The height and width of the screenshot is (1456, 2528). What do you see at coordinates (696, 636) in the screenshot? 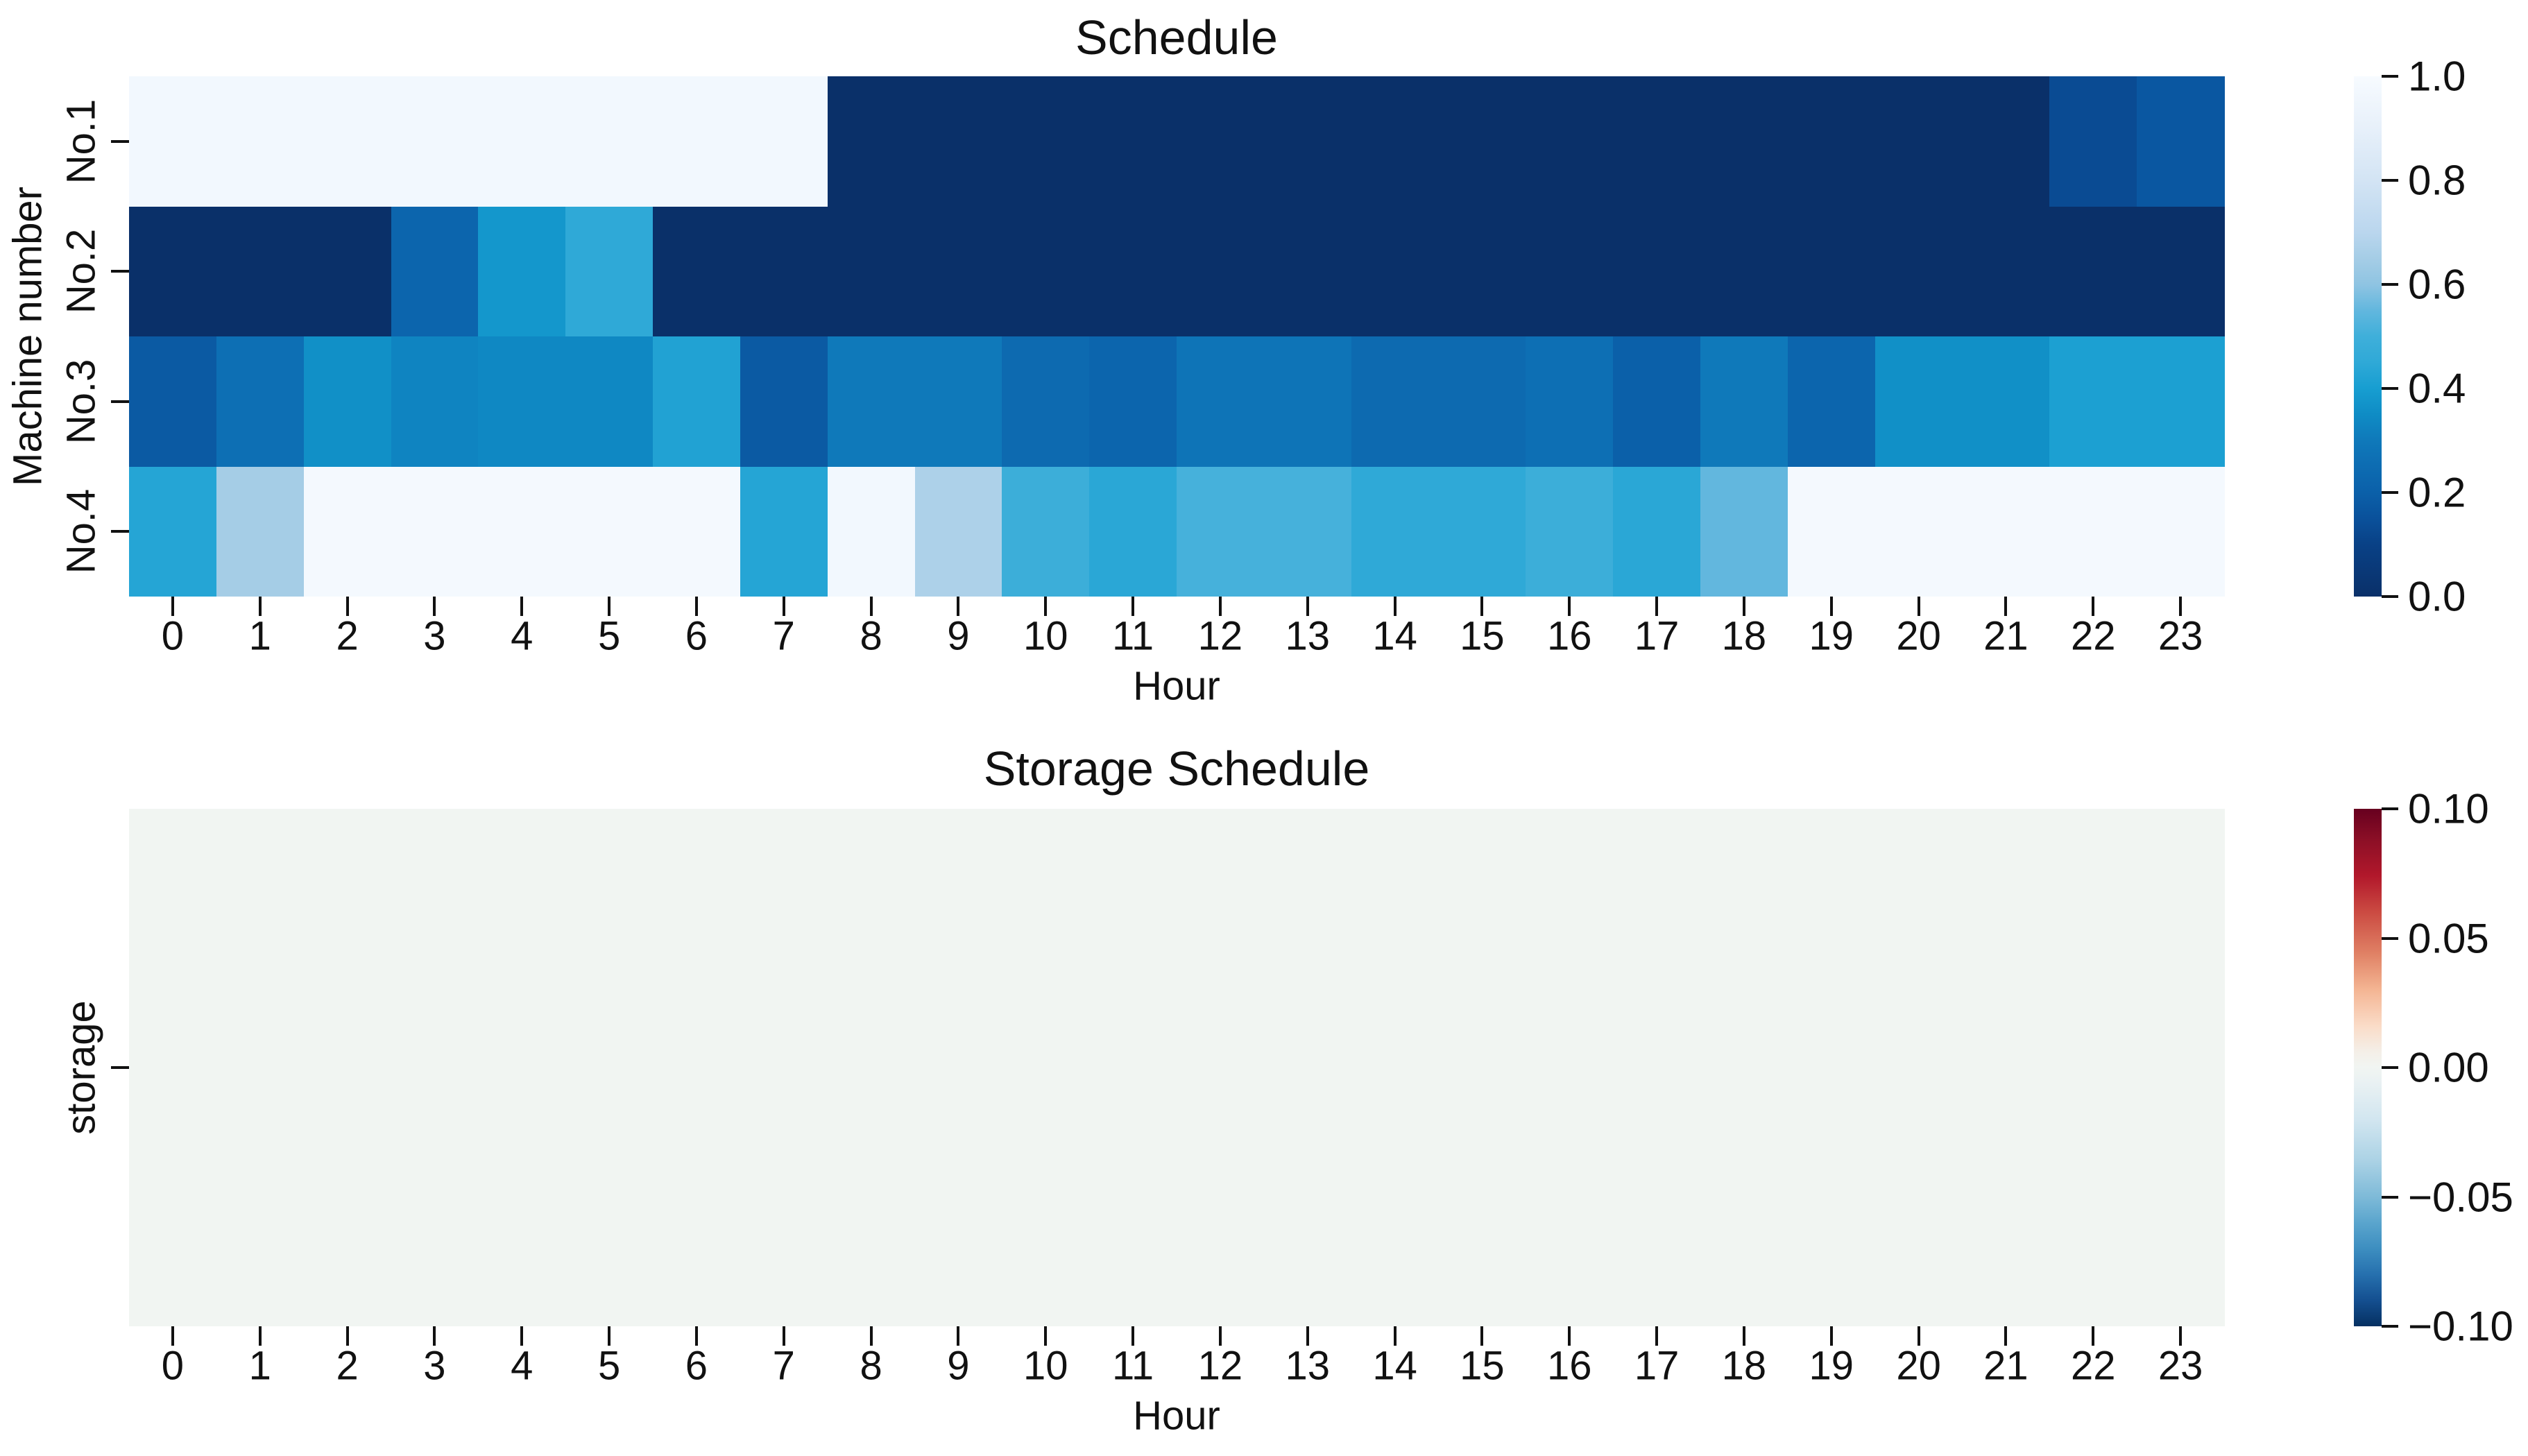
I see `x-tick-label: 6` at bounding box center [696, 636].